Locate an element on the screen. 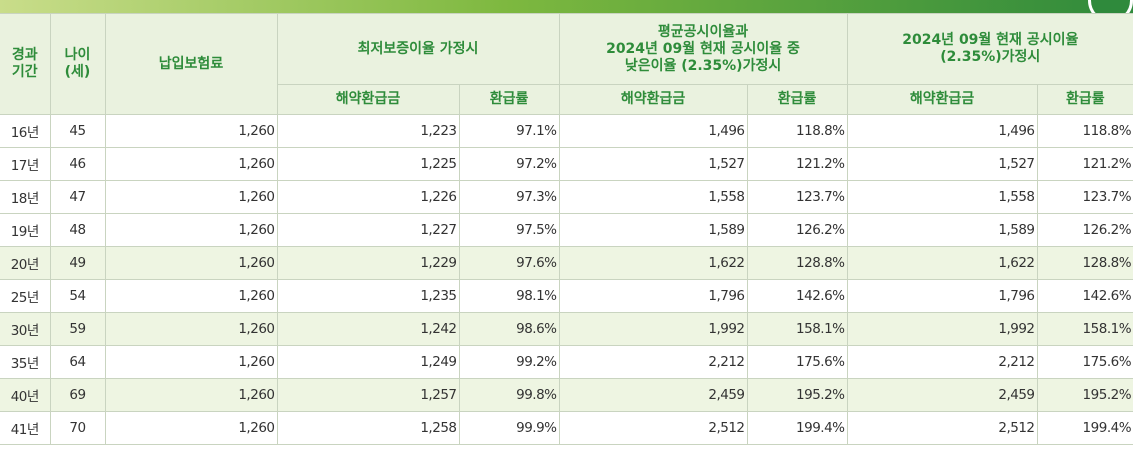  cell-age: 54 is located at coordinates (77, 296).